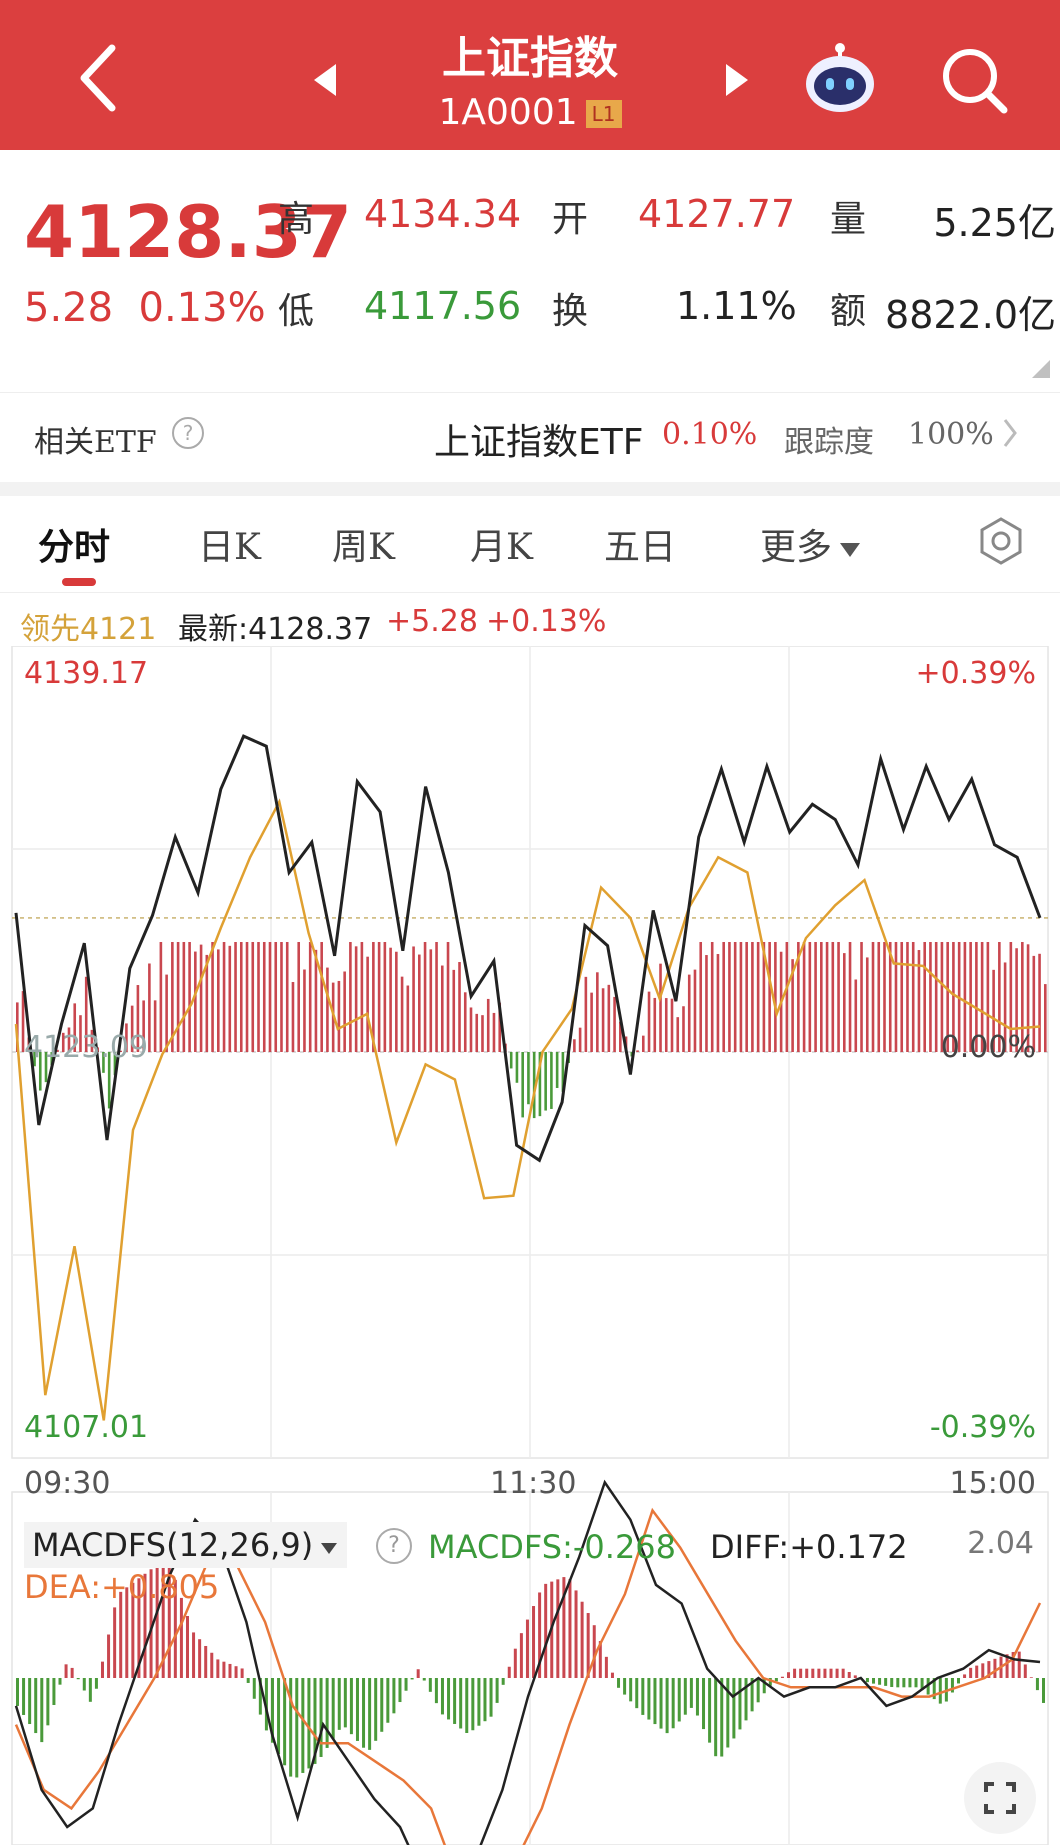 The image size is (1060, 1845). What do you see at coordinates (539, 442) in the screenshot?
I see `etf-name: 上证指数ETF` at bounding box center [539, 442].